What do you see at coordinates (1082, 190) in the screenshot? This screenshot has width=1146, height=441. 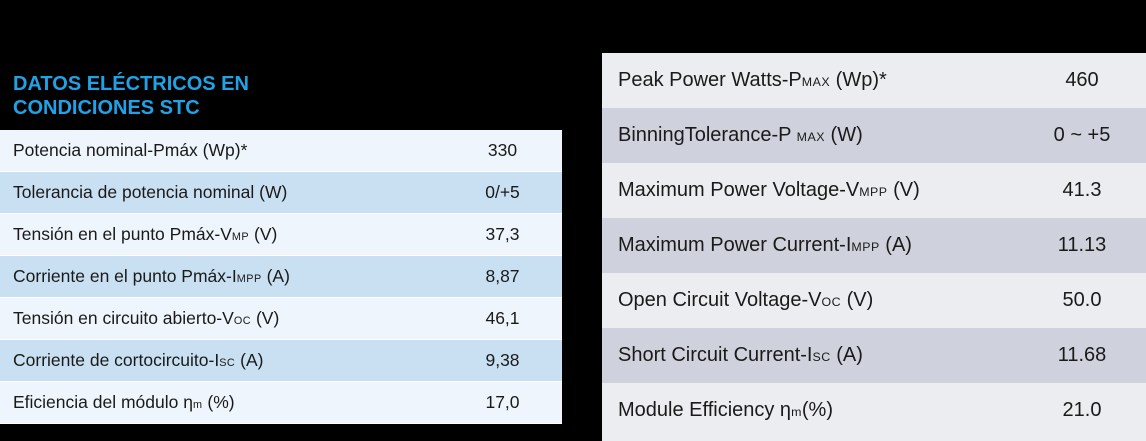 I see `row-value: 41.3` at bounding box center [1082, 190].